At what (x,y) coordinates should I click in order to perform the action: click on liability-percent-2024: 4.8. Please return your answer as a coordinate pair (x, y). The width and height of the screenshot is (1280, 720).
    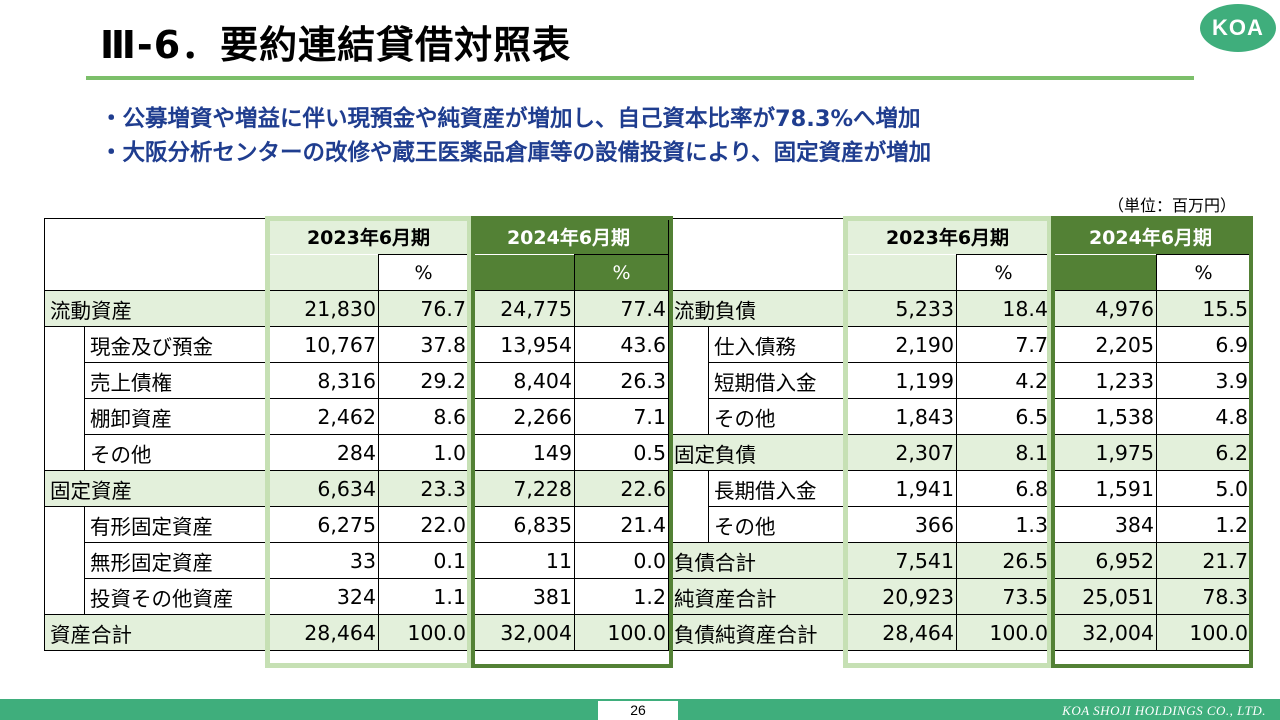
    Looking at the image, I should click on (1203, 416).